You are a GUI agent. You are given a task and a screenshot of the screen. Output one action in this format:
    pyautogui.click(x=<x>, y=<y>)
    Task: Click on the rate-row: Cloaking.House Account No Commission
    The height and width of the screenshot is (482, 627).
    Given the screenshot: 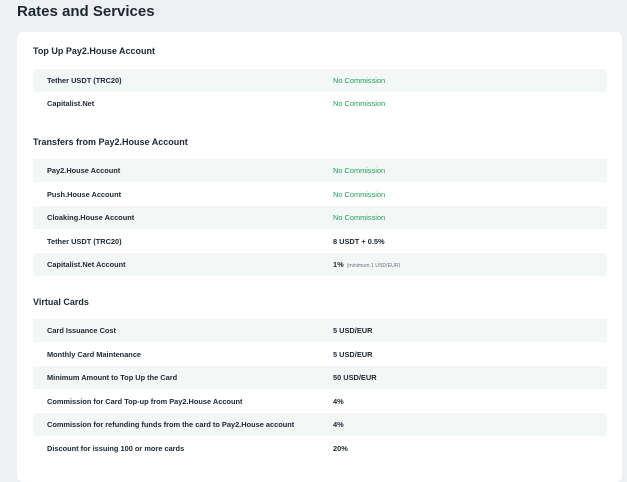 What is the action you would take?
    pyautogui.click(x=320, y=217)
    